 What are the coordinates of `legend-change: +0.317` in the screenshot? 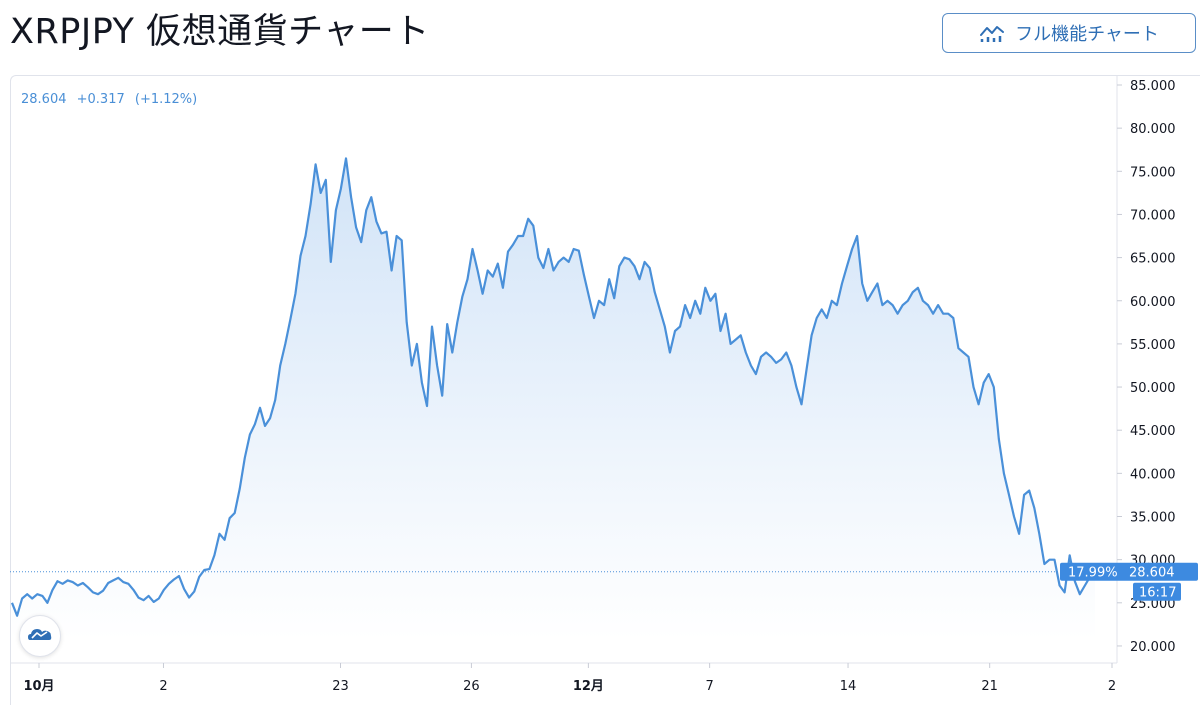 It's located at (100, 99).